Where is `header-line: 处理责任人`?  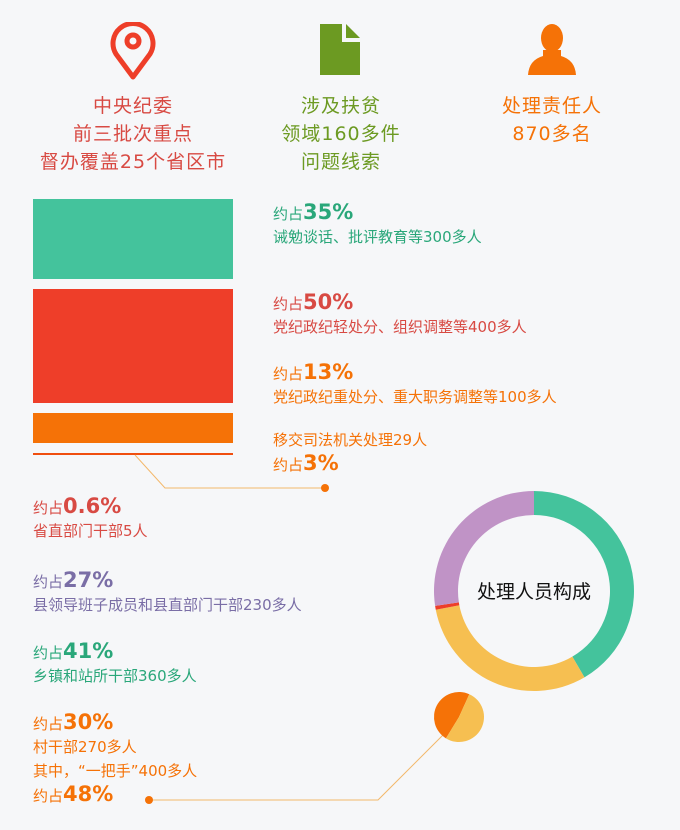 header-line: 处理责任人 is located at coordinates (551, 106).